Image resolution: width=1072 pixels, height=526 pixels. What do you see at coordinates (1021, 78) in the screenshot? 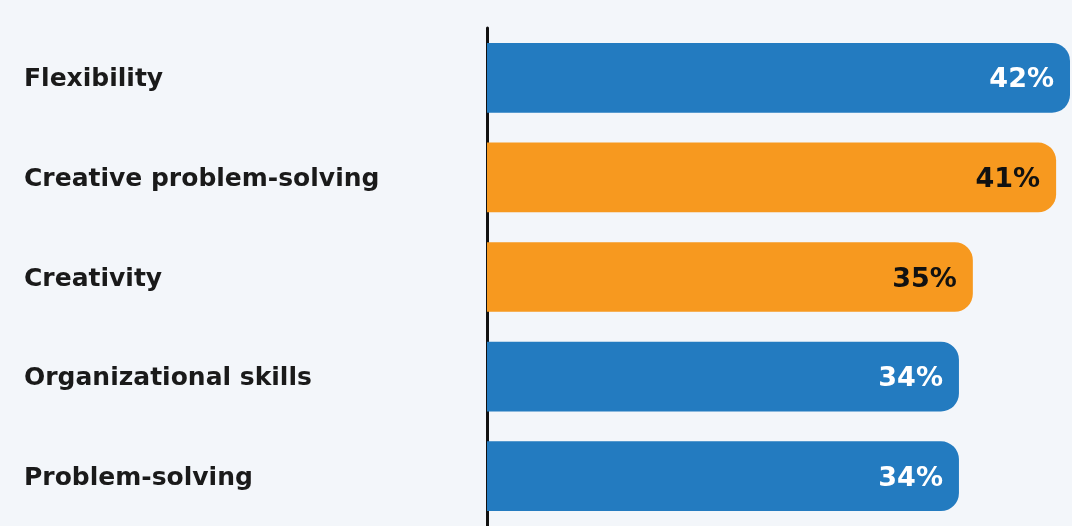
I see `data-label: 42%` at bounding box center [1021, 78].